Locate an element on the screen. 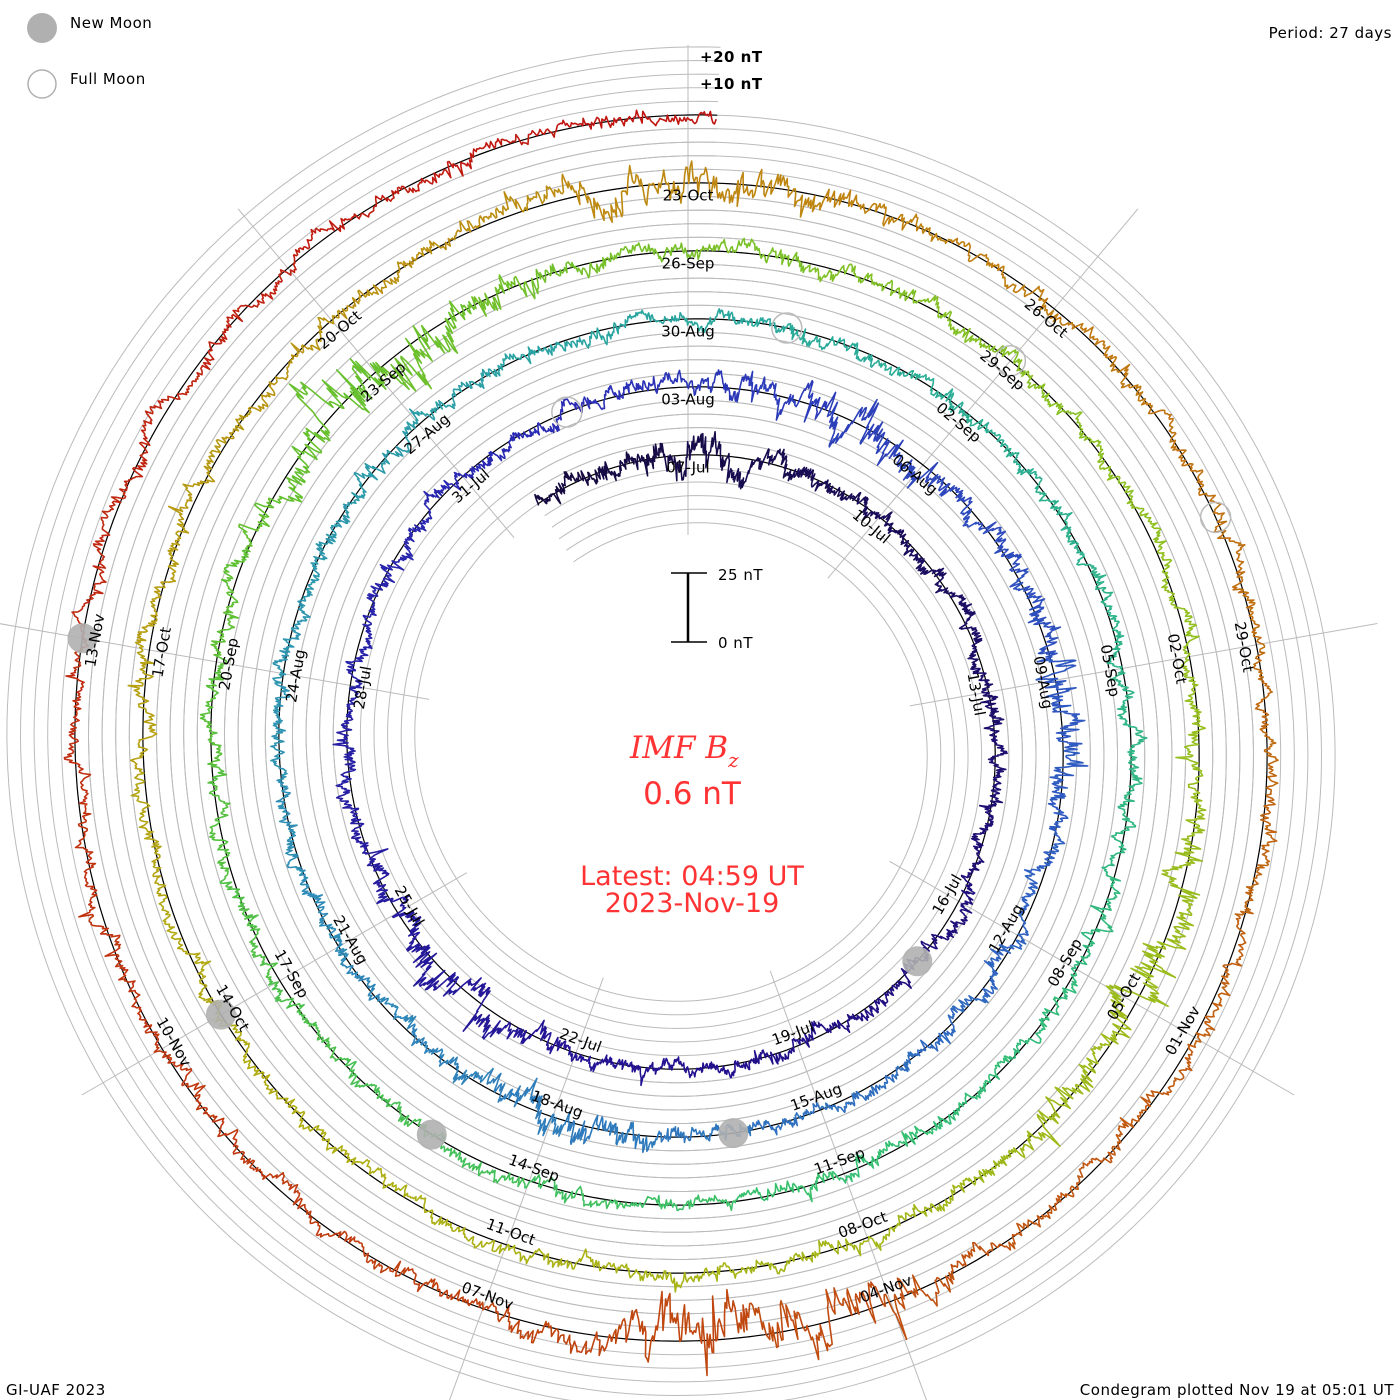 This screenshot has height=1400, width=1400. date-label: 08-Oct is located at coordinates (863, 1225).